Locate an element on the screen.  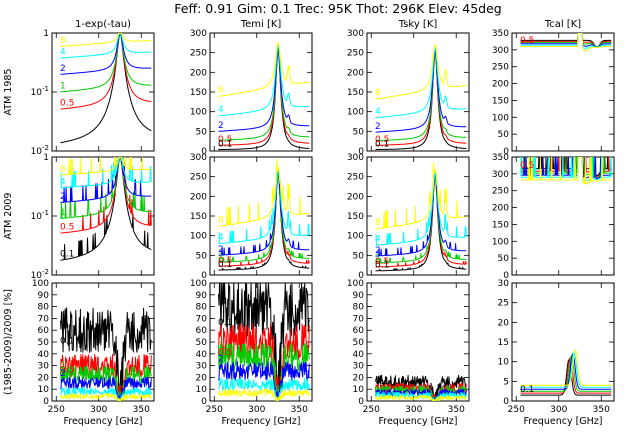
panel-atm-1985-temi-k: 0 50 100 150 200 250 300 0.10.5 2 4 8 is located at coordinates (251, 93).